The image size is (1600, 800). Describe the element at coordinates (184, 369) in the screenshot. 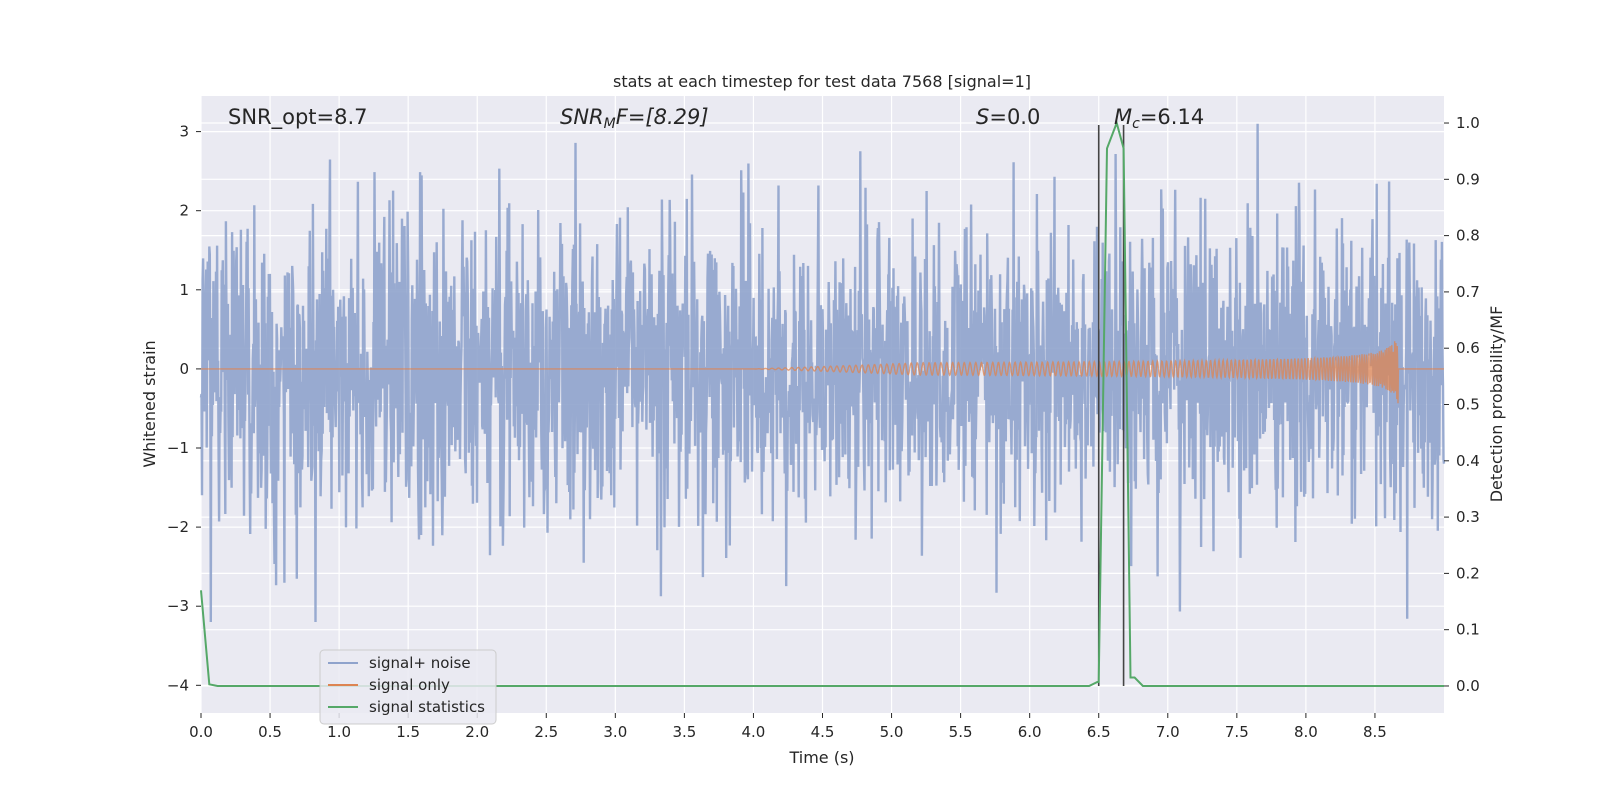

I see `y-tick-label: 0` at that location.